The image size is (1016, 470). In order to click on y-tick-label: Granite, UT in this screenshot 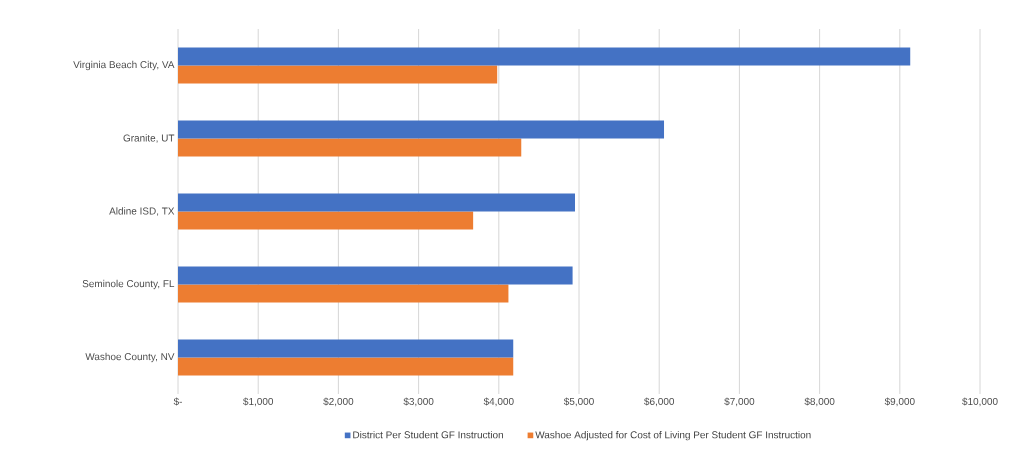, I will do `click(149, 138)`.